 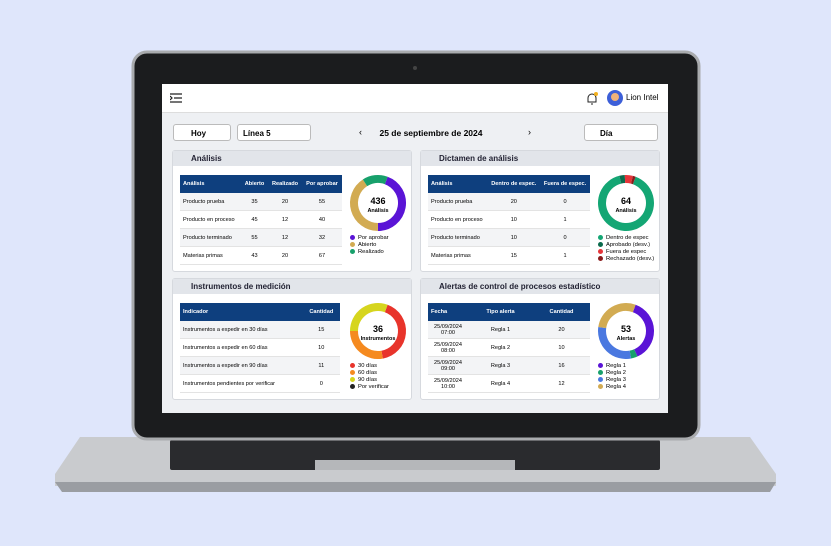 I want to click on table-cell: 45, so click(x=254, y=219).